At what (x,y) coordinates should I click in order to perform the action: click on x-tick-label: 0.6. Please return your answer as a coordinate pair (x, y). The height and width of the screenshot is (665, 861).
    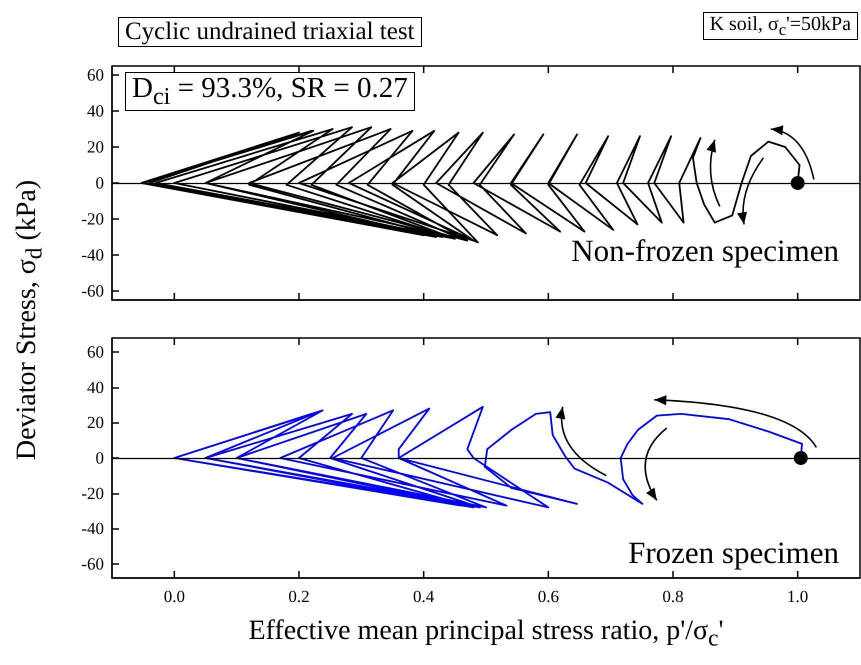
    Looking at the image, I should click on (548, 596).